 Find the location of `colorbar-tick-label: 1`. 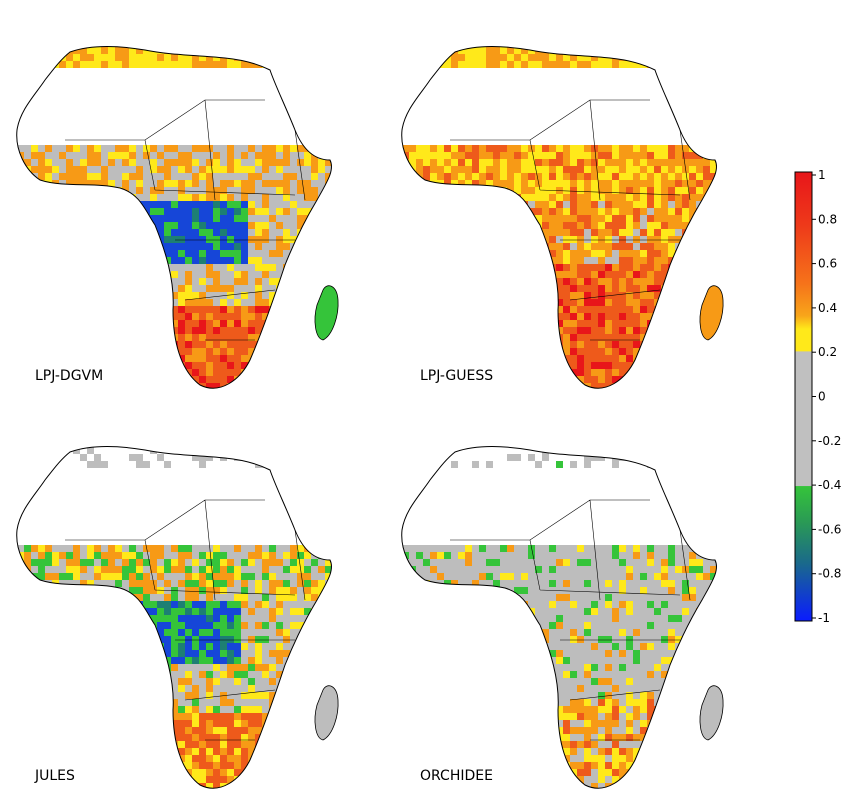

colorbar-tick-label: 1 is located at coordinates (822, 175).